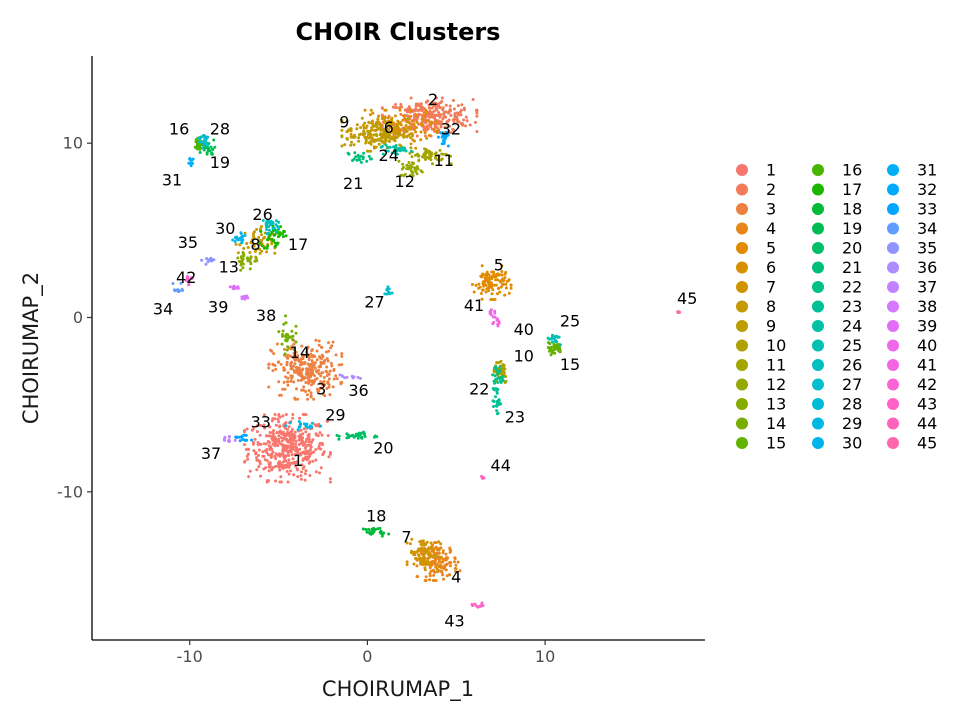 The height and width of the screenshot is (720, 960). Describe the element at coordinates (837, 189) in the screenshot. I see `legend-item-17: 17` at that location.